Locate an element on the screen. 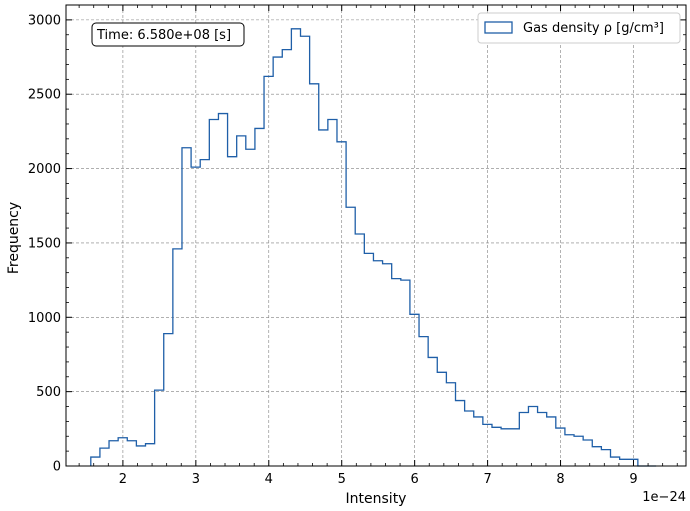 This screenshot has height=511, width=690. time-annotation: Time: 6.580e+08 [s] is located at coordinates (168, 34).